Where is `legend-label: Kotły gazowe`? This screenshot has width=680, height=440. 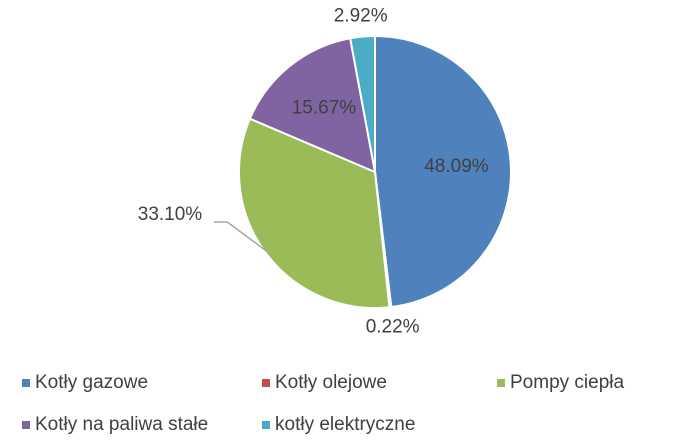 legend-label: Kotły gazowe is located at coordinates (91, 382).